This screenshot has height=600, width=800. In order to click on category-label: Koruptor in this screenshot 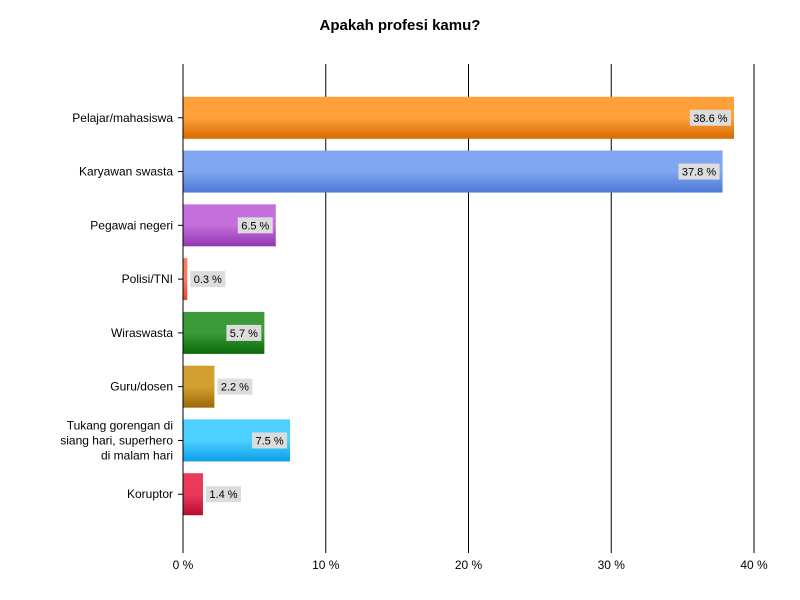, I will do `click(150, 494)`.